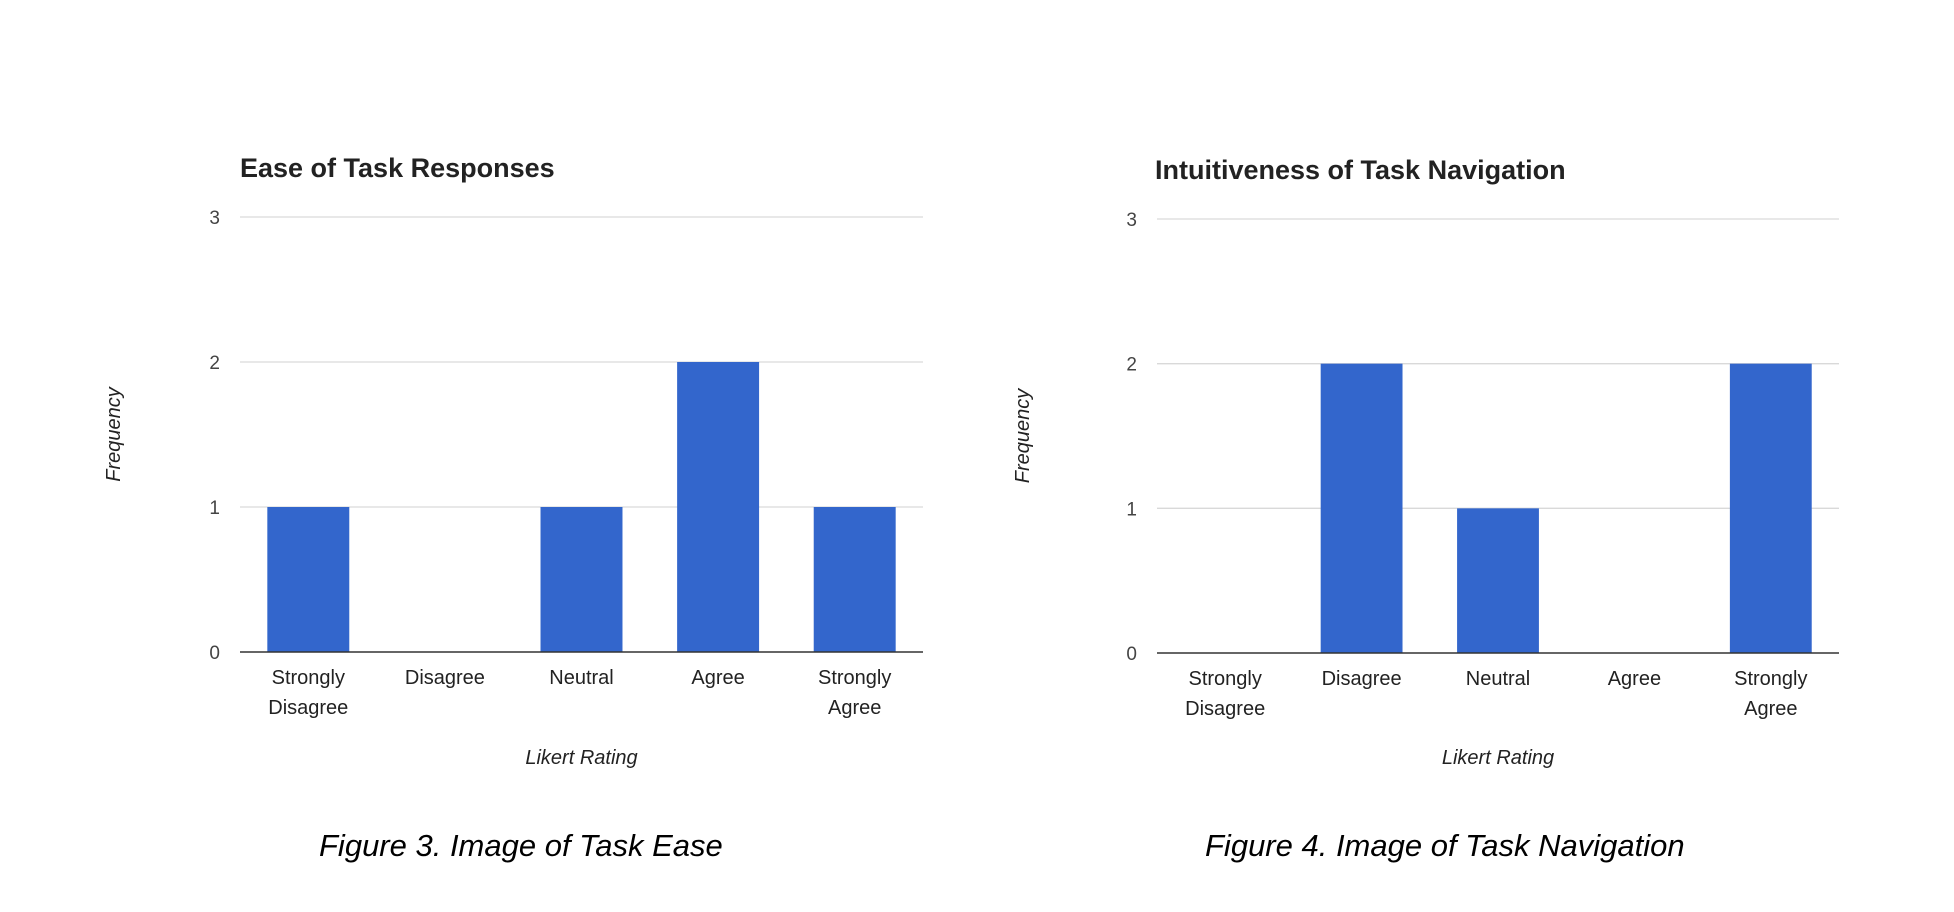 Image resolution: width=1954 pixels, height=912 pixels. I want to click on figure-4-caption: Figure 4. Image of Task Navigation, so click(1445, 845).